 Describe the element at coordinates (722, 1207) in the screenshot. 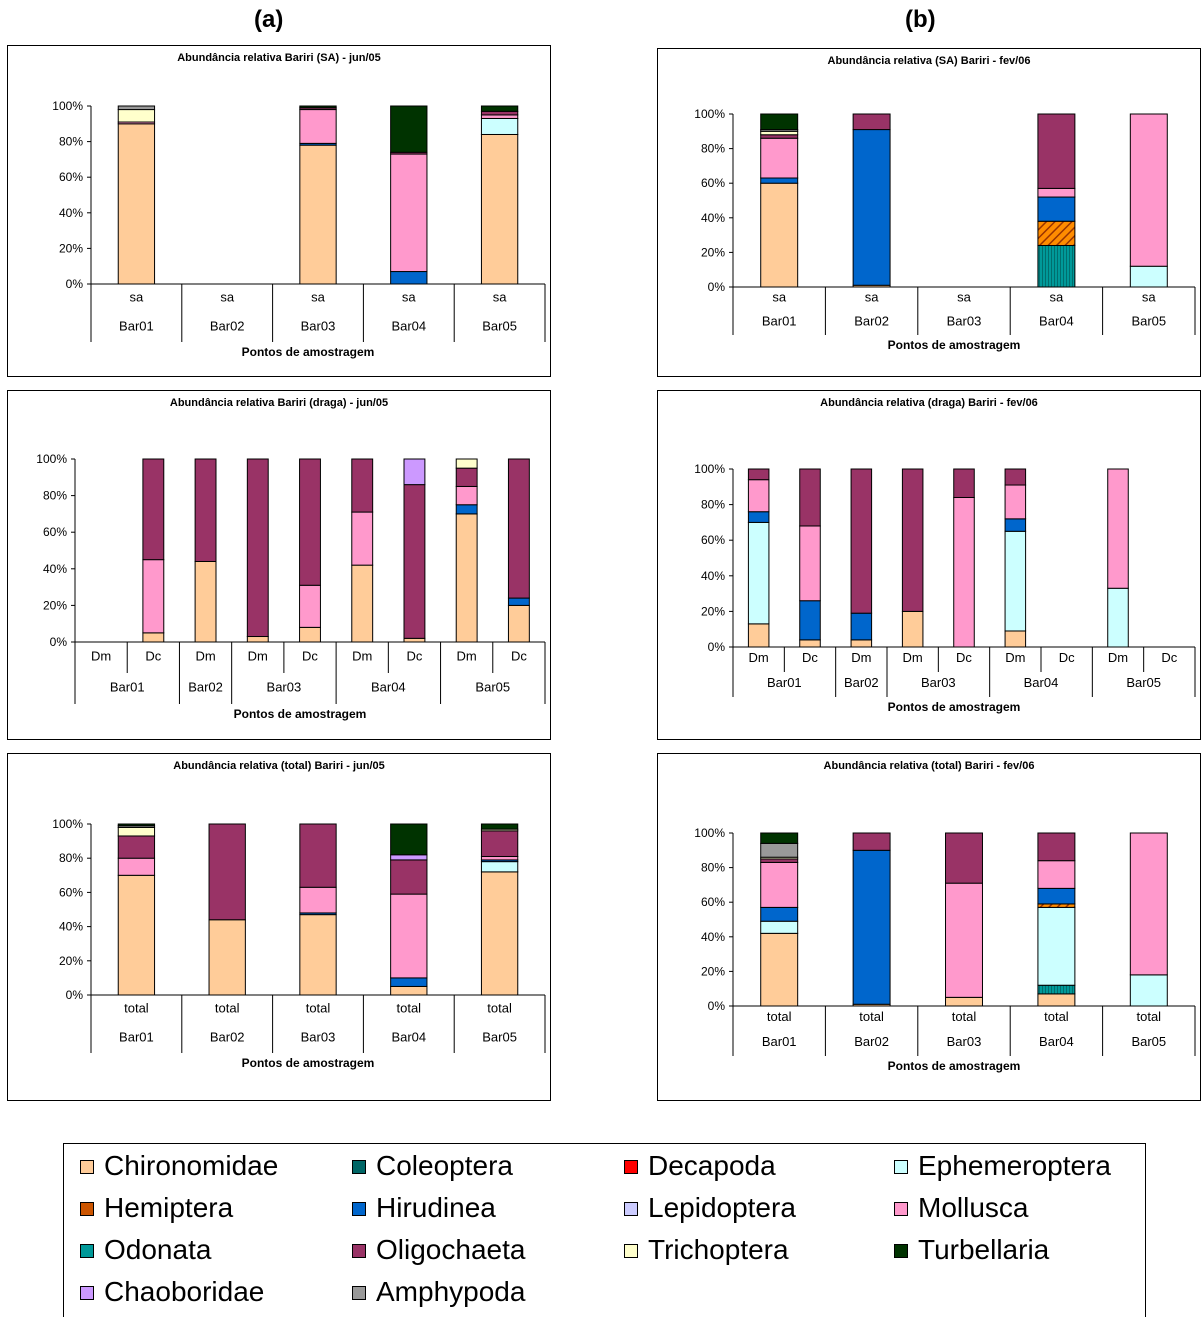

I see `legend-label: Lepidoptera` at that location.